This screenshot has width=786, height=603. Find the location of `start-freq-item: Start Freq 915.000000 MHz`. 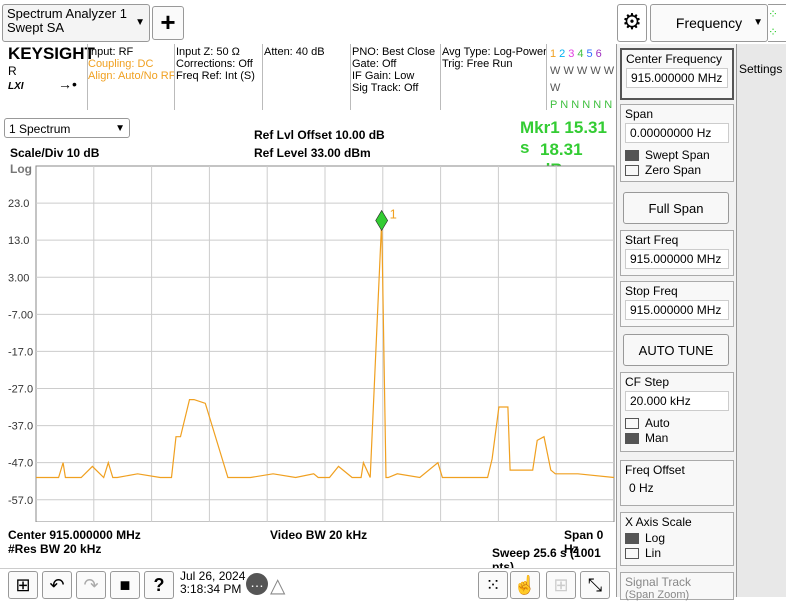

start-freq-item: Start Freq 915.000000 MHz is located at coordinates (677, 253).